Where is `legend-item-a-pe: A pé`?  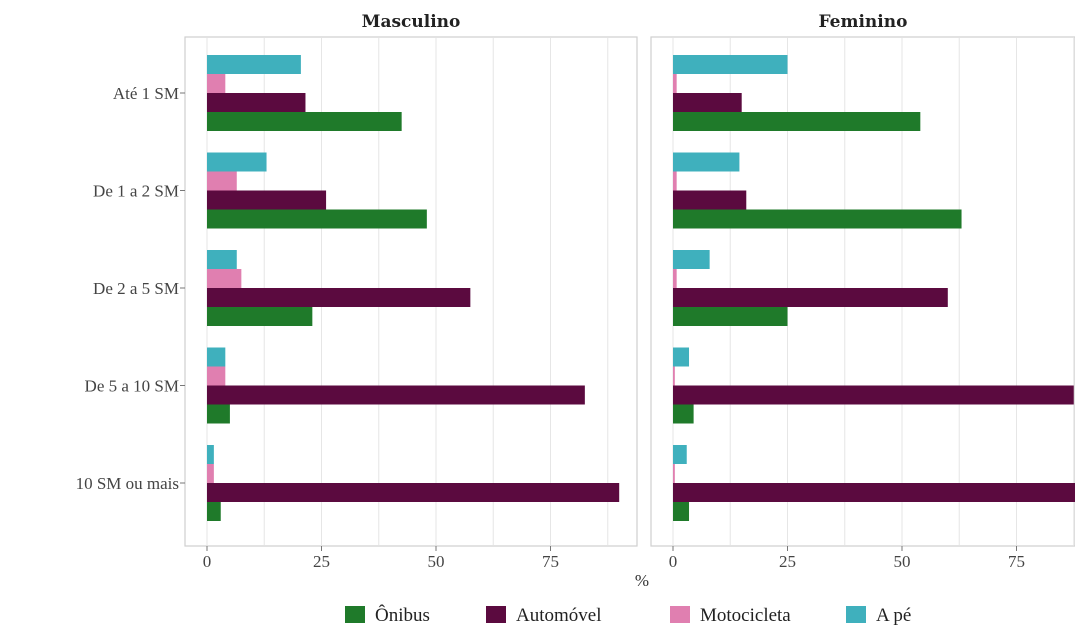
legend-item-a-pe: A pé is located at coordinates (878, 615).